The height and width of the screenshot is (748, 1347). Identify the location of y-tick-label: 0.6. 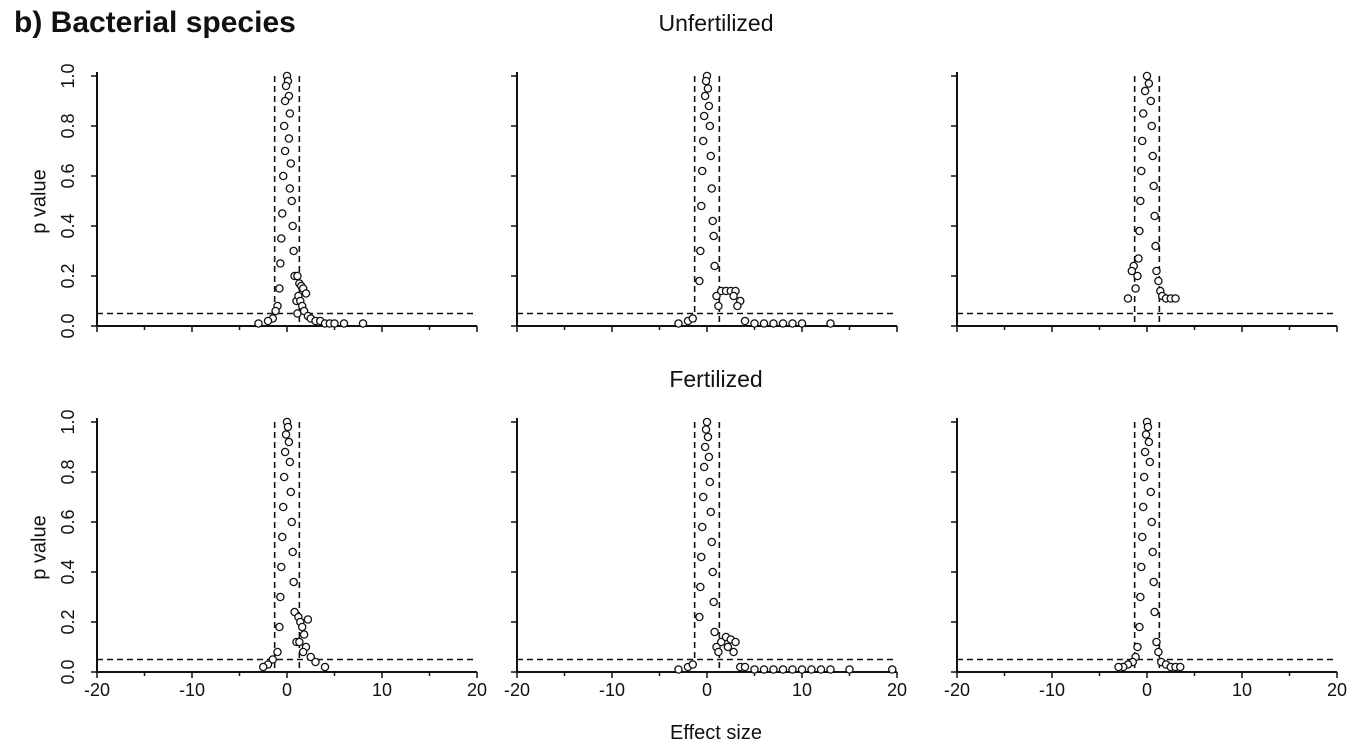
(68, 521).